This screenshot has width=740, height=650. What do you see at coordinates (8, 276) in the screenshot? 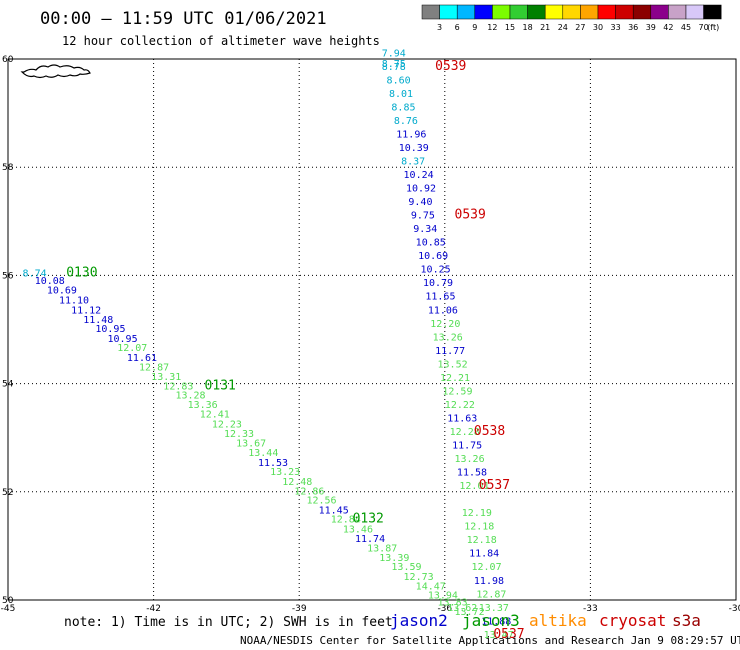
I see `y-tick-label: 56` at bounding box center [8, 276].